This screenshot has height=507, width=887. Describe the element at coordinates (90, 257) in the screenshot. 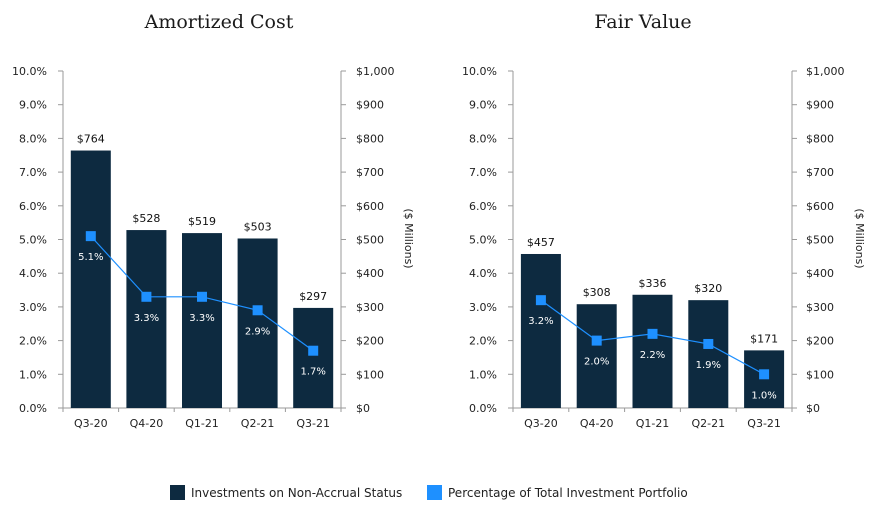

I see `percentage-label: 5.1%` at that location.